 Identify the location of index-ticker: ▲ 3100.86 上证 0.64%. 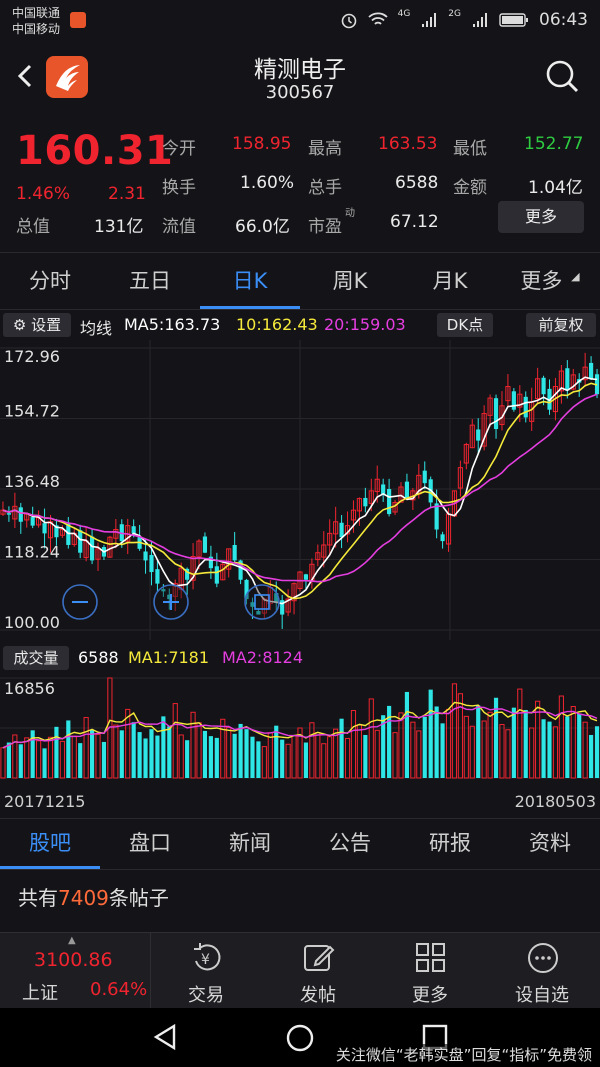
(75, 971).